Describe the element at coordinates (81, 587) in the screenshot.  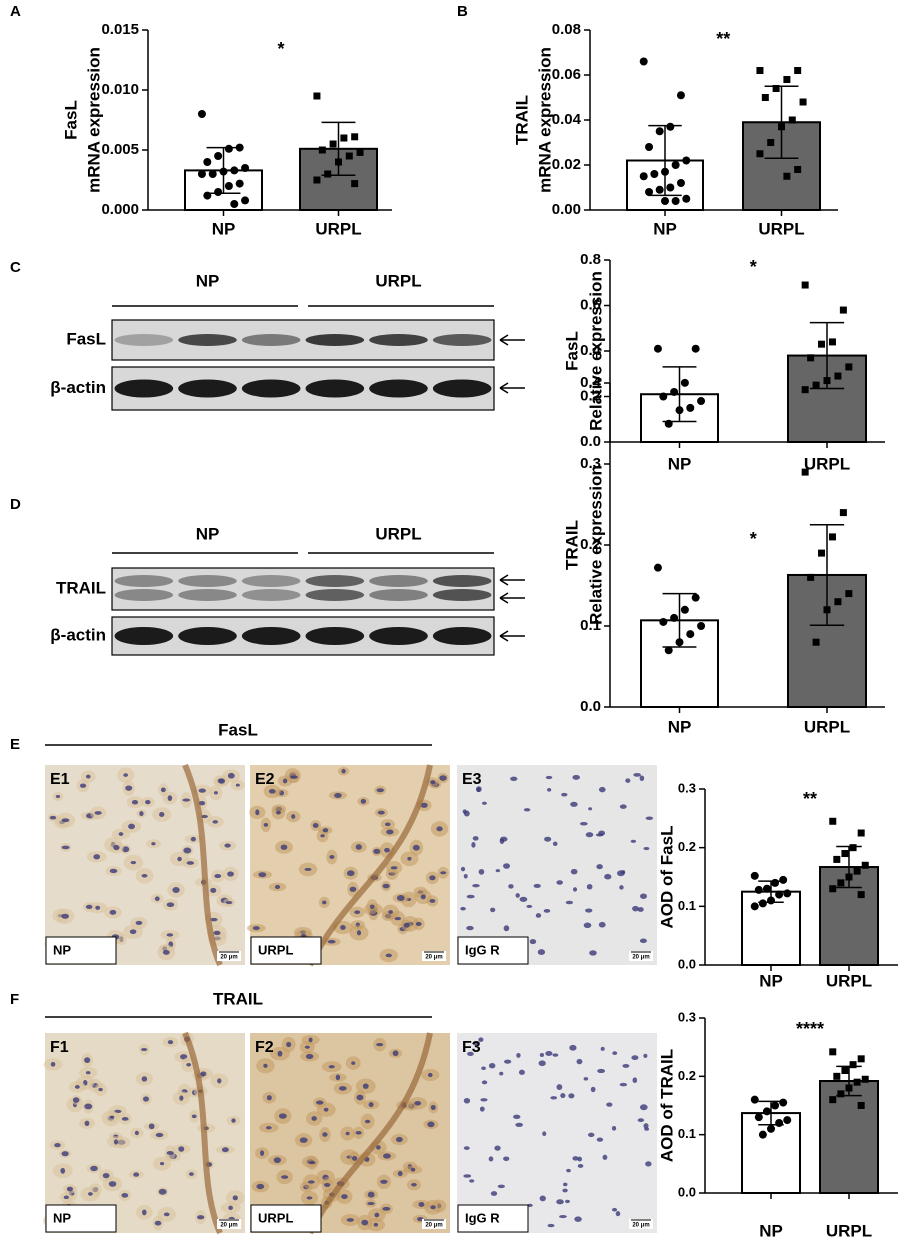
I see `blot-row-label: TRAIL` at that location.